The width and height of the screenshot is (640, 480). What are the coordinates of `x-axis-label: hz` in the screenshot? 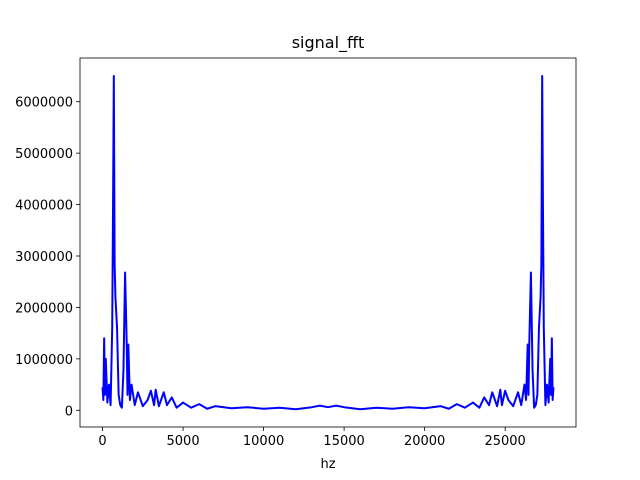 It's located at (327, 464).